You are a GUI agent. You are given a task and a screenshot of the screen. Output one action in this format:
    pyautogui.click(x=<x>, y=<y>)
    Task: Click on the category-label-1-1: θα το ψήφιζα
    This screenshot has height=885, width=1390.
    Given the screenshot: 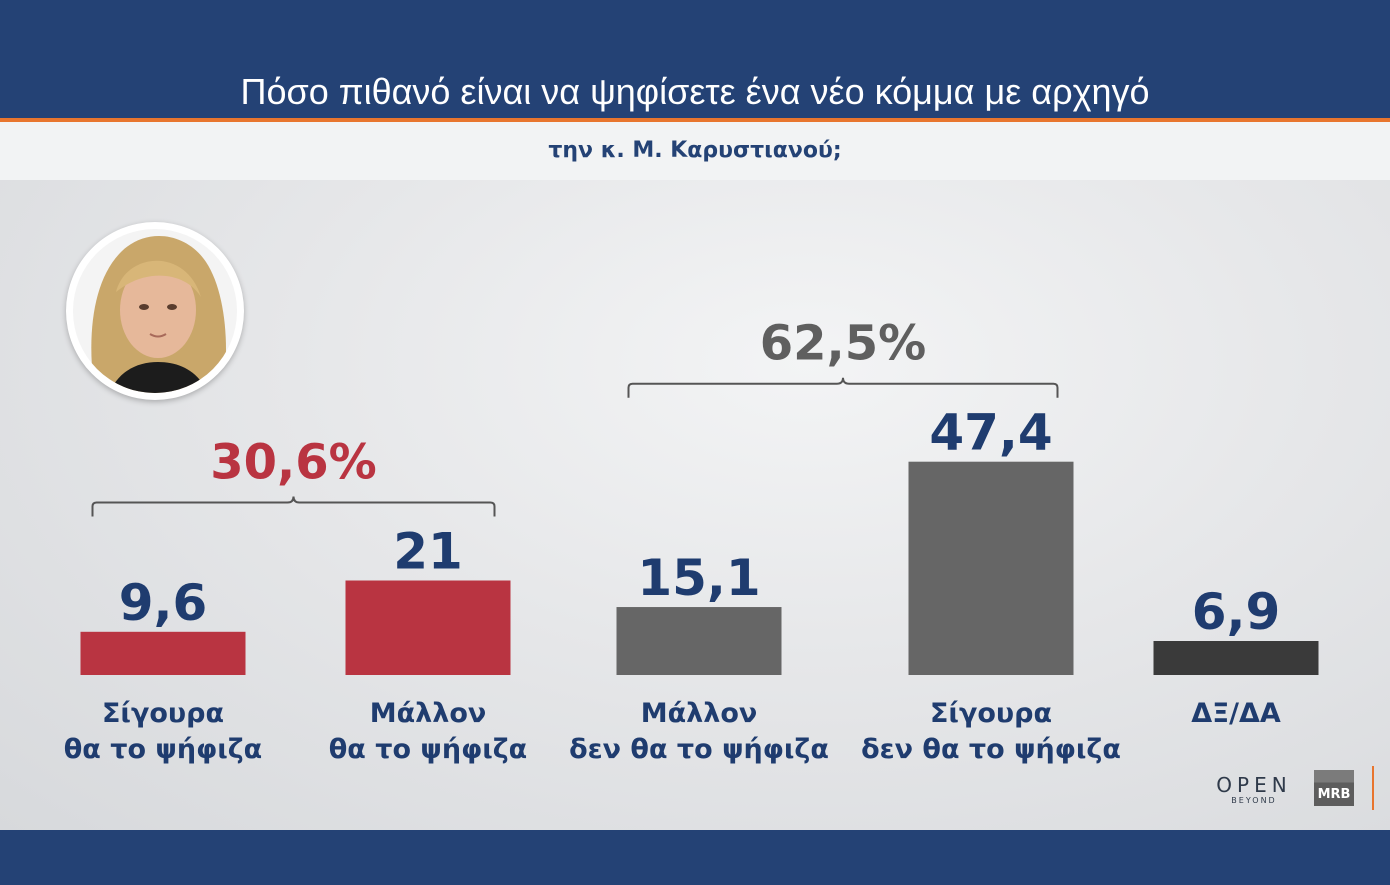 What is the action you would take?
    pyautogui.click(x=428, y=749)
    